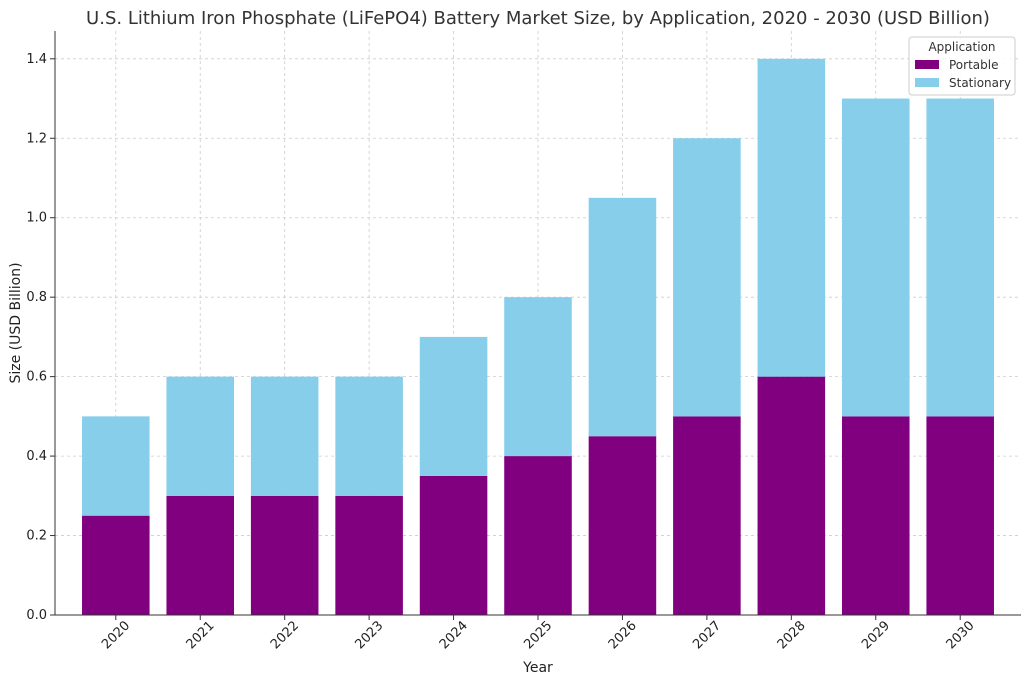 This screenshot has width=1030, height=684. Describe the element at coordinates (36, 536) in the screenshot. I see `y-tick-label: 0.2` at that location.